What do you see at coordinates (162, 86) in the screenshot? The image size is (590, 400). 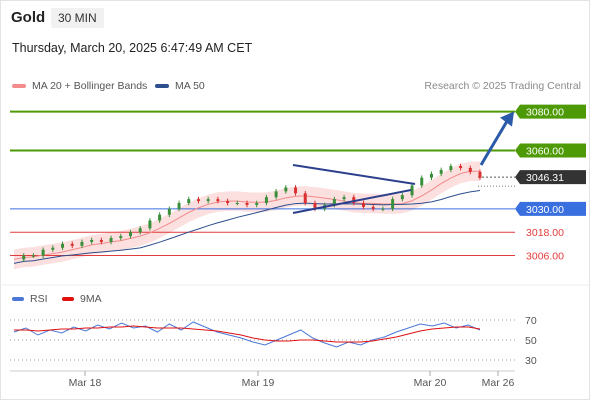 I see `legend-swatch-ma50` at bounding box center [162, 86].